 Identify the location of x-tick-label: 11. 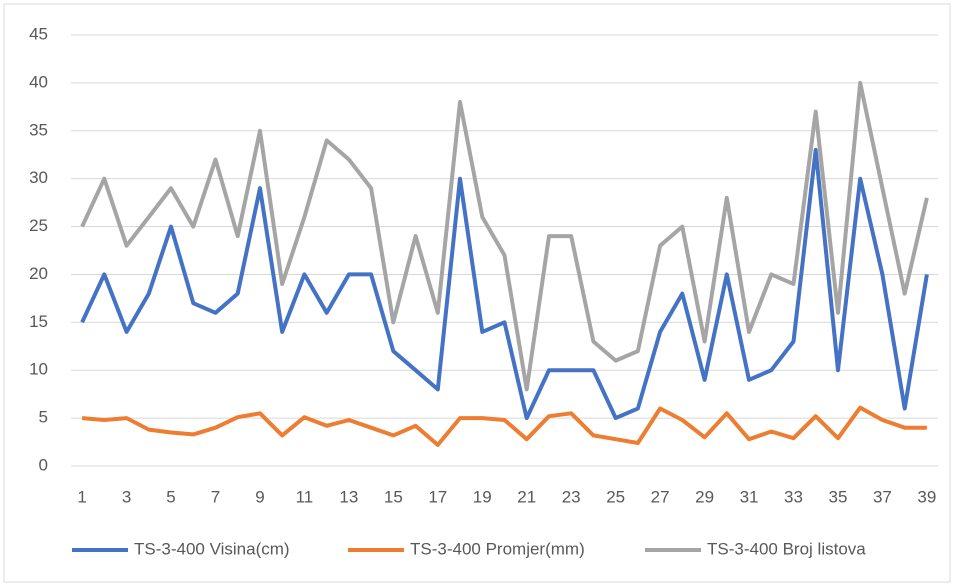
(305, 496).